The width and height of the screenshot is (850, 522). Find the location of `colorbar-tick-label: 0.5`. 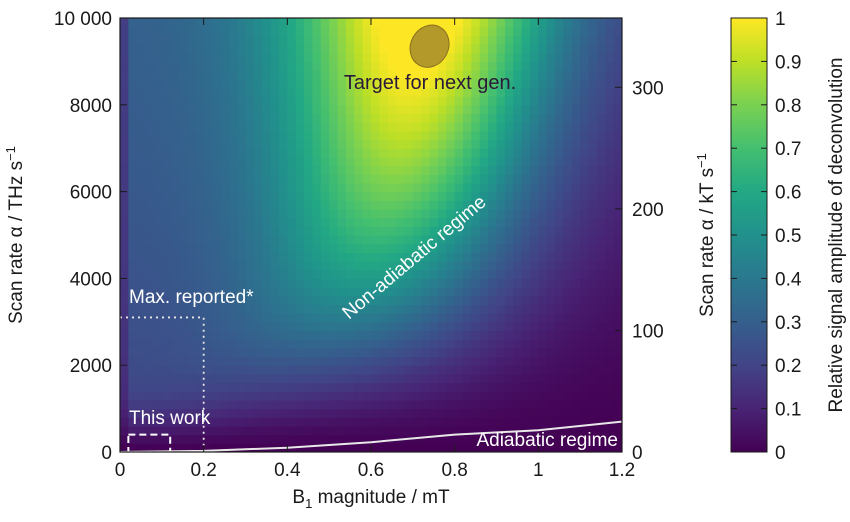

colorbar-tick-label: 0.5 is located at coordinates (788, 236).